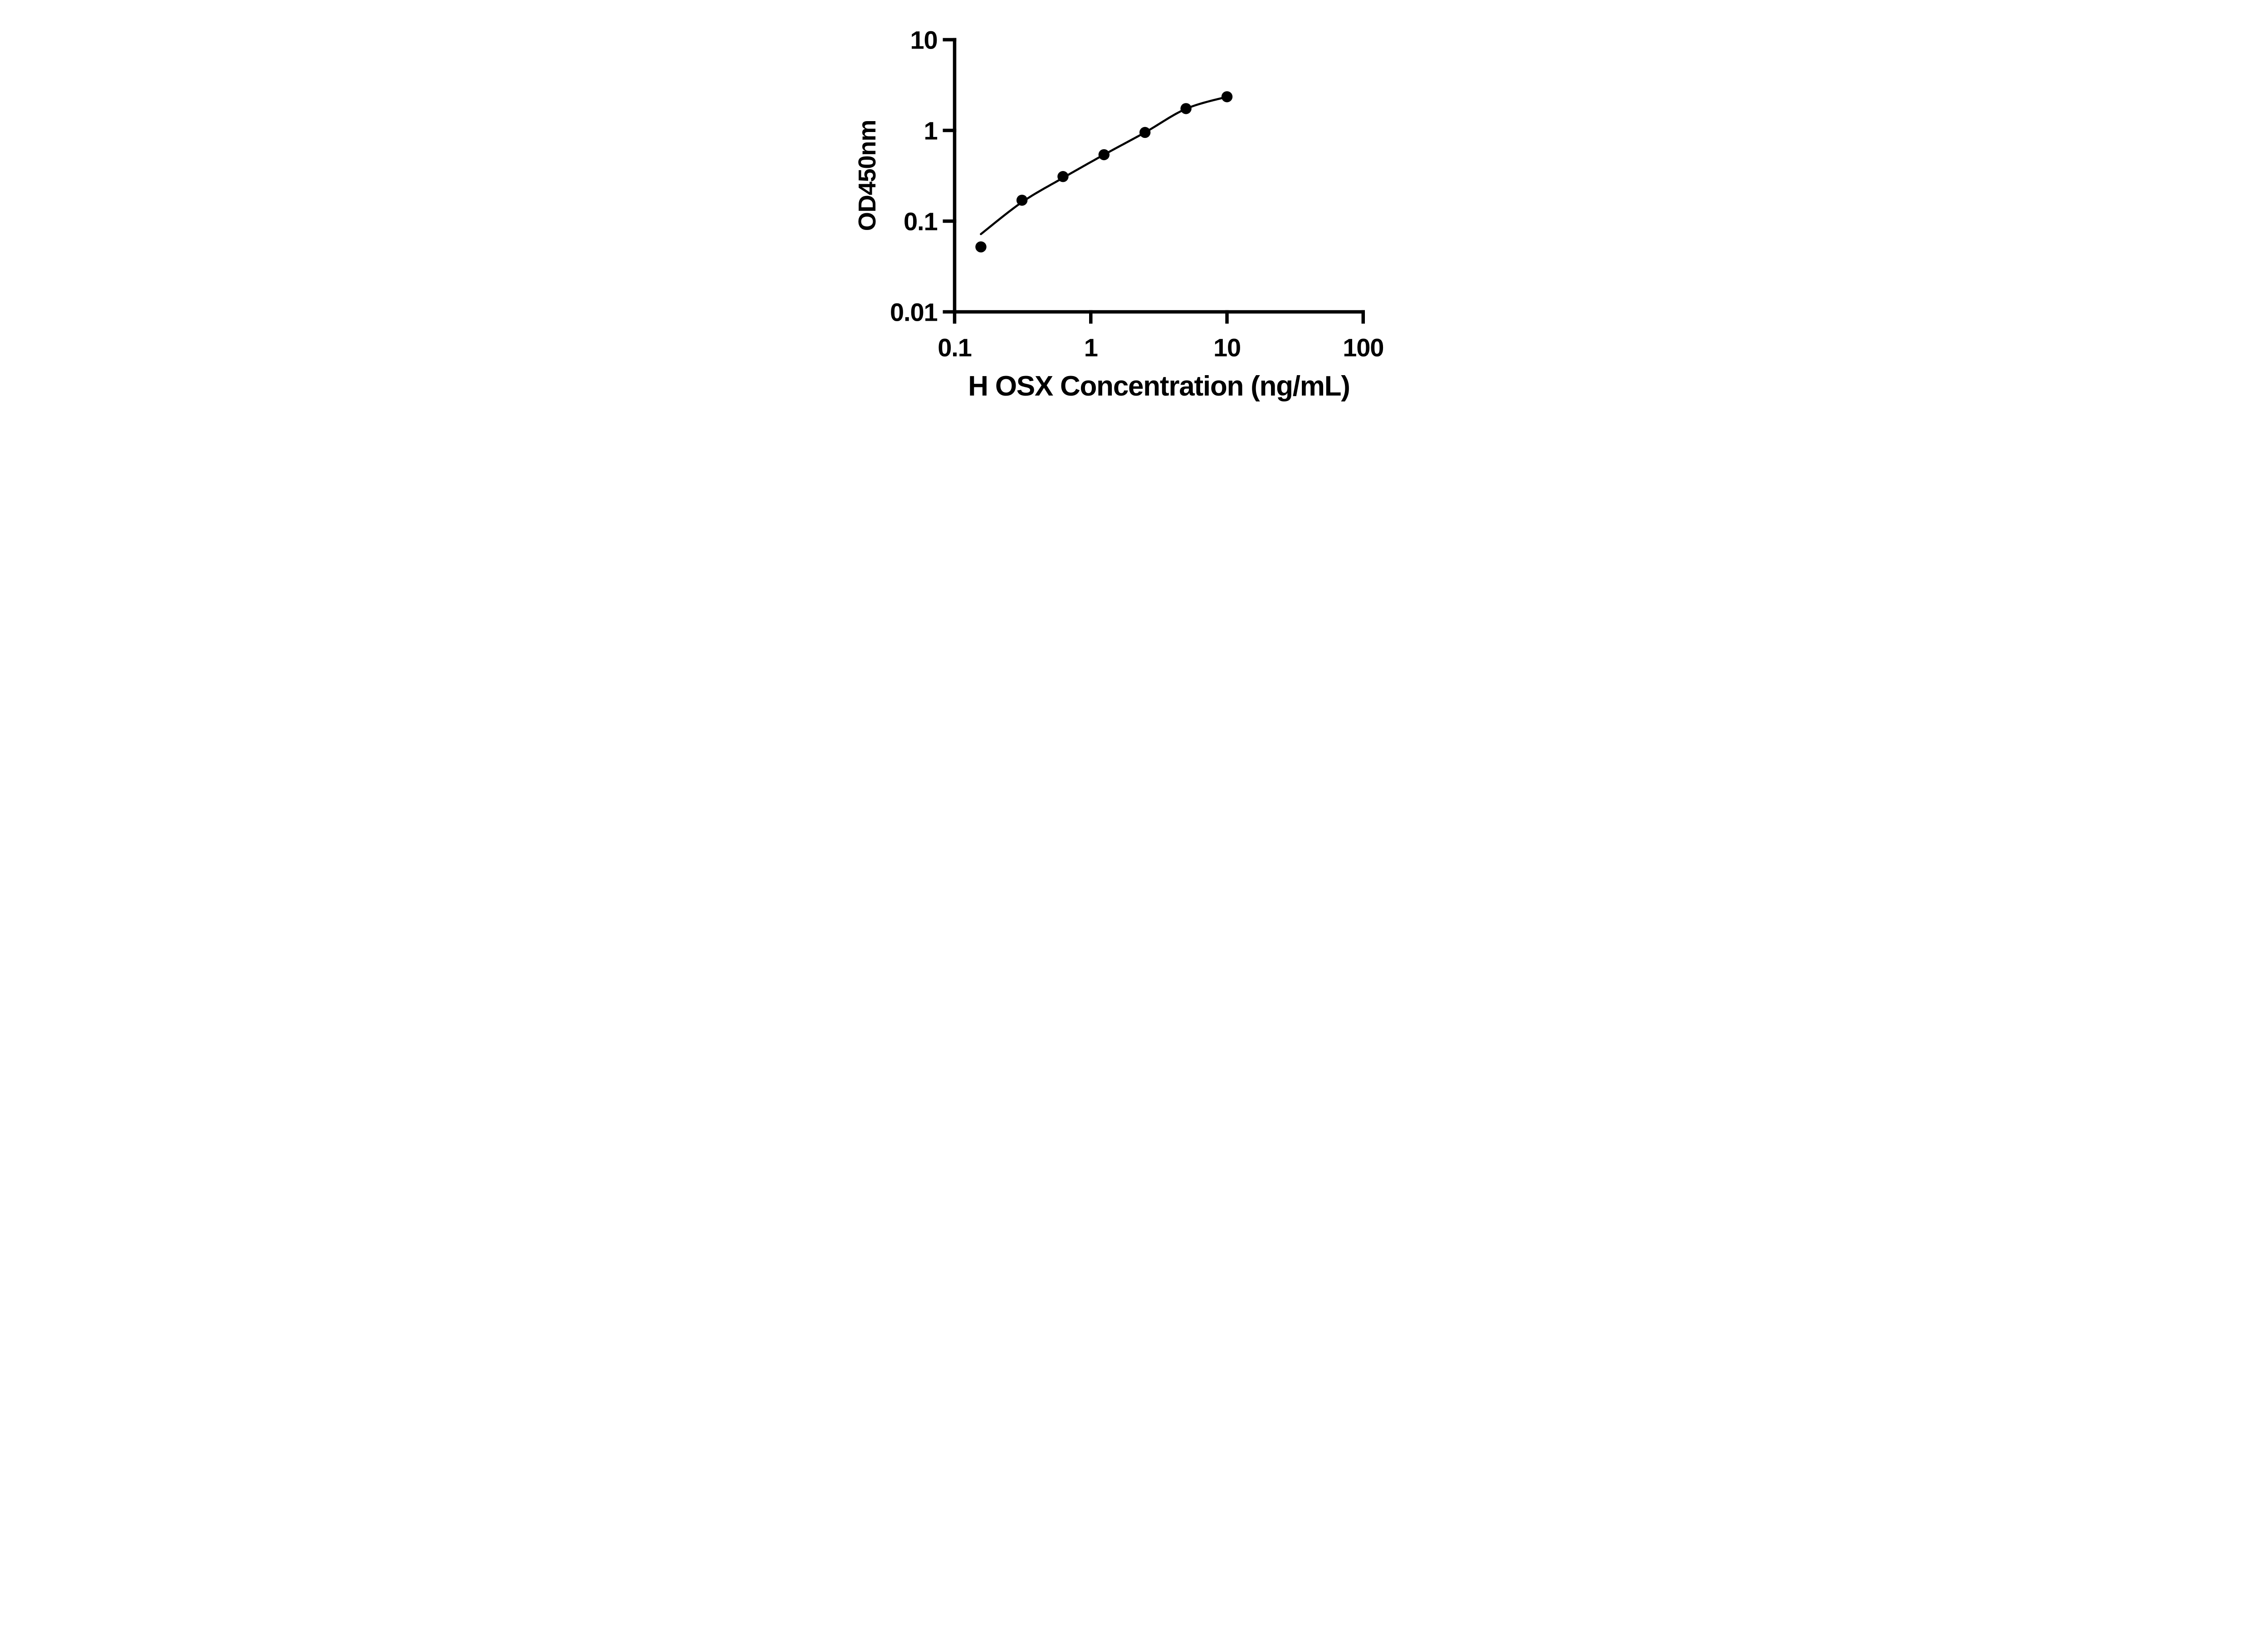  I want to click on data-layer, so click(1104, 172).